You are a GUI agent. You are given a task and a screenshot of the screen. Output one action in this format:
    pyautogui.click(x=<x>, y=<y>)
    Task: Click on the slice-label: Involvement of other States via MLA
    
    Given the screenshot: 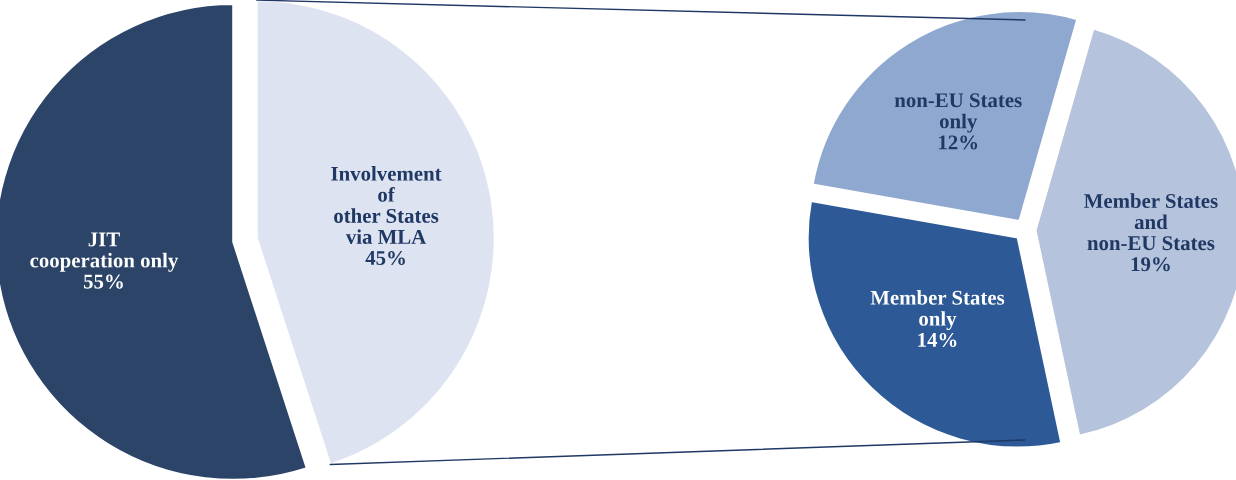 What is the action you would take?
    pyautogui.click(x=386, y=205)
    